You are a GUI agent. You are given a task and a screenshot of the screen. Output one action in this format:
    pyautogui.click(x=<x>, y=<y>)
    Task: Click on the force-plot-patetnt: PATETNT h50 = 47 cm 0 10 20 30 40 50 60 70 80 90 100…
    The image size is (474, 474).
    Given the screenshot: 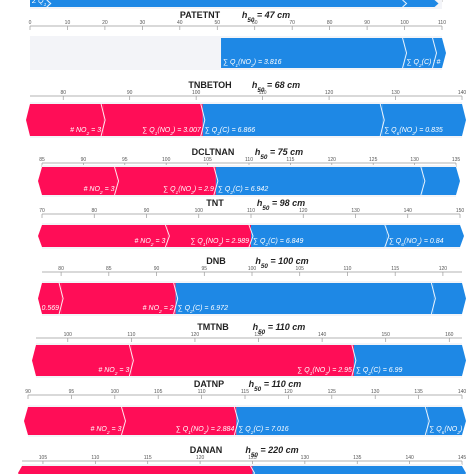 What is the action you would take?
    pyautogui.click(x=248, y=40)
    